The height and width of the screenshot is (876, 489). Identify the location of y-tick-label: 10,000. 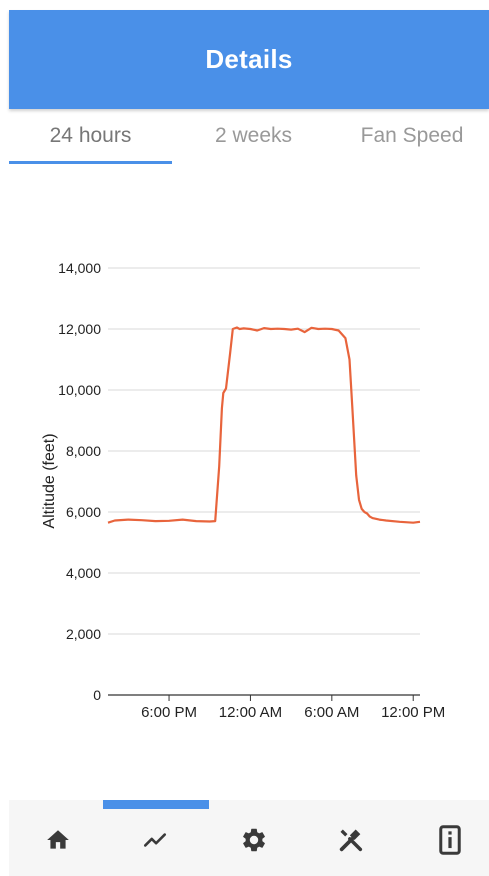
(79, 390).